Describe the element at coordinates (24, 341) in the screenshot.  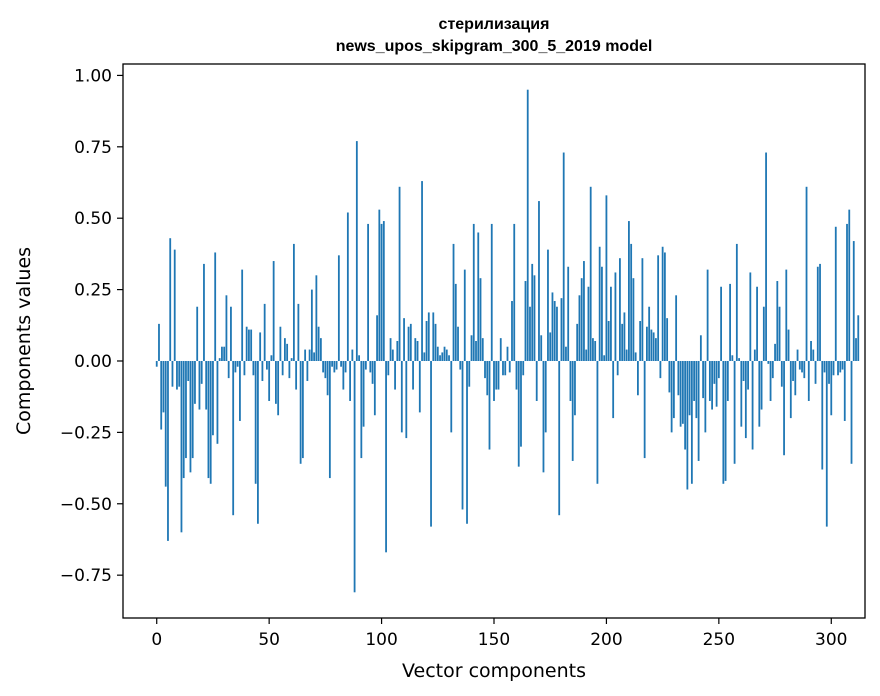
I see `y-axis-label: Components values` at that location.